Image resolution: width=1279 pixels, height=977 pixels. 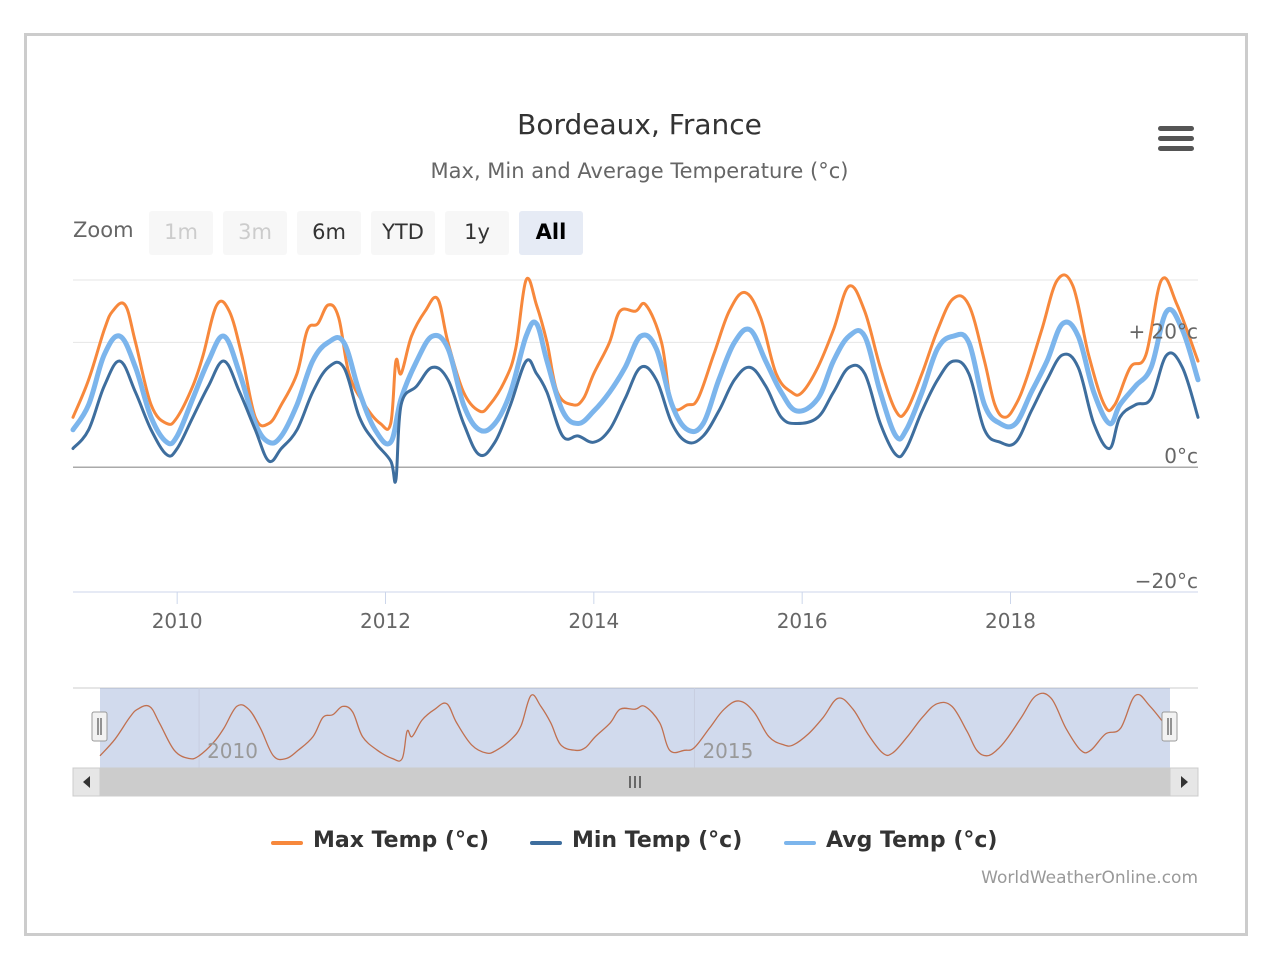 What do you see at coordinates (639, 171) in the screenshot?
I see `chart-subtitle: Max, Min and Average Temperature (°c)` at bounding box center [639, 171].